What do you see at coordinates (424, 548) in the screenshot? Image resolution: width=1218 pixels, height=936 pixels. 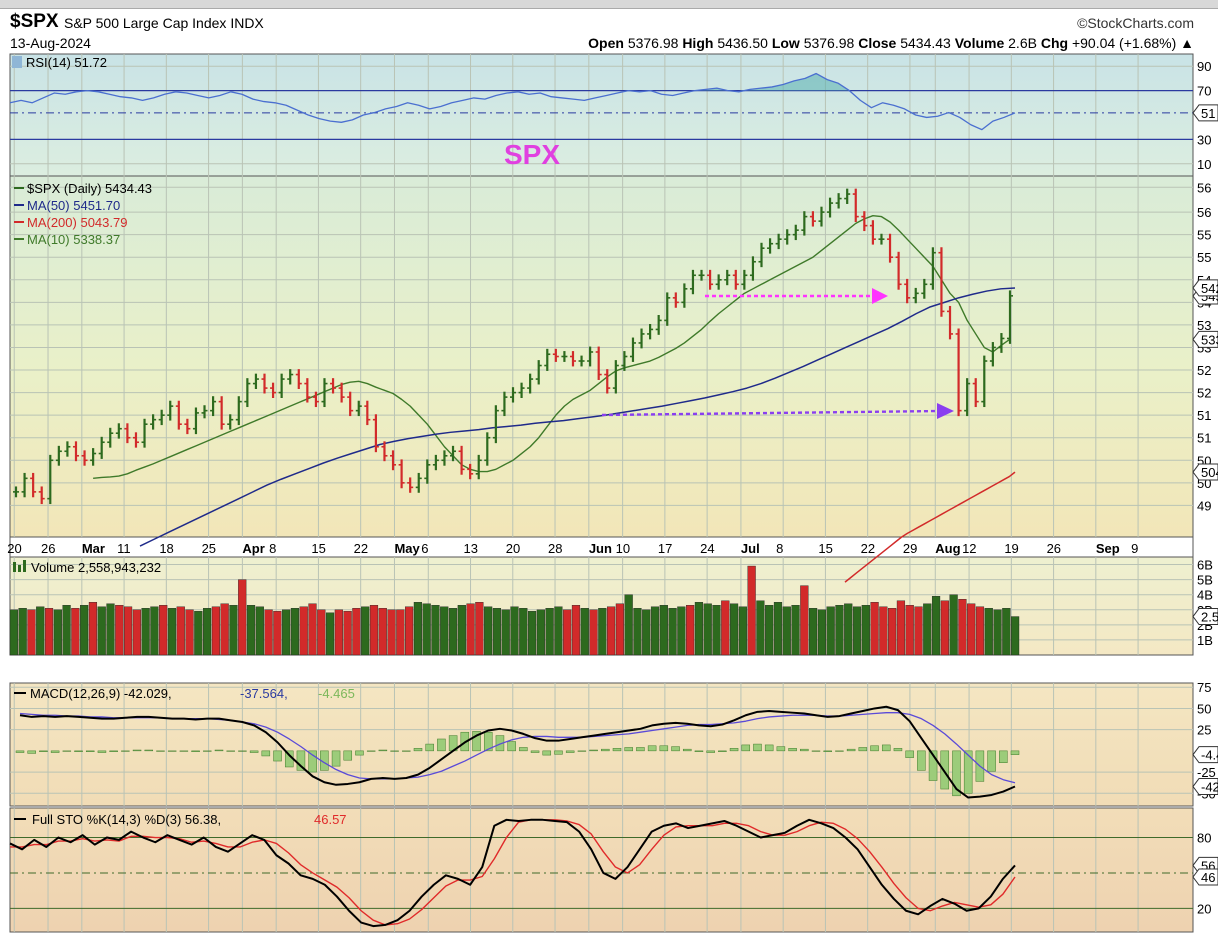 I see `date-tick-label: 6` at bounding box center [424, 548].